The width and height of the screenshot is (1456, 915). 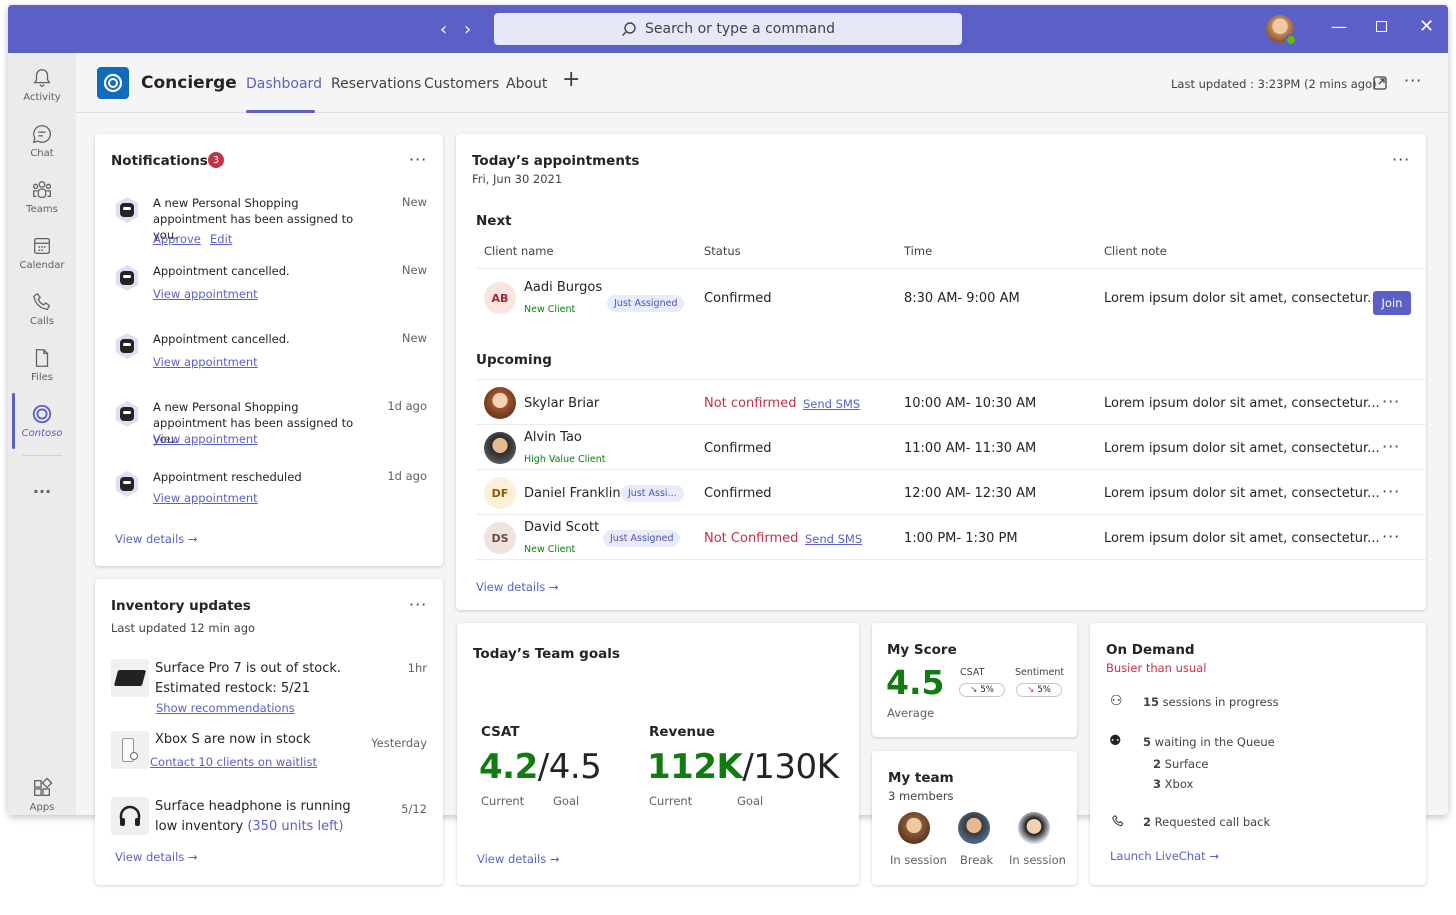 I want to click on sentiment-trend-pill: ↘ 5%, so click(x=1039, y=690).